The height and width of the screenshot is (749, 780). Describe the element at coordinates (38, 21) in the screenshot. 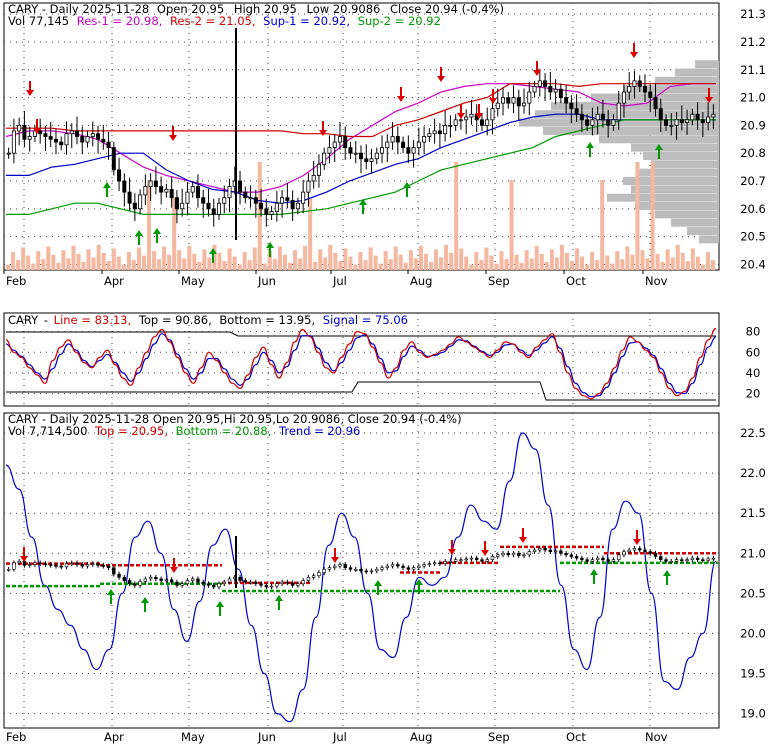

I see `legend-volume: Vol 77,145` at that location.